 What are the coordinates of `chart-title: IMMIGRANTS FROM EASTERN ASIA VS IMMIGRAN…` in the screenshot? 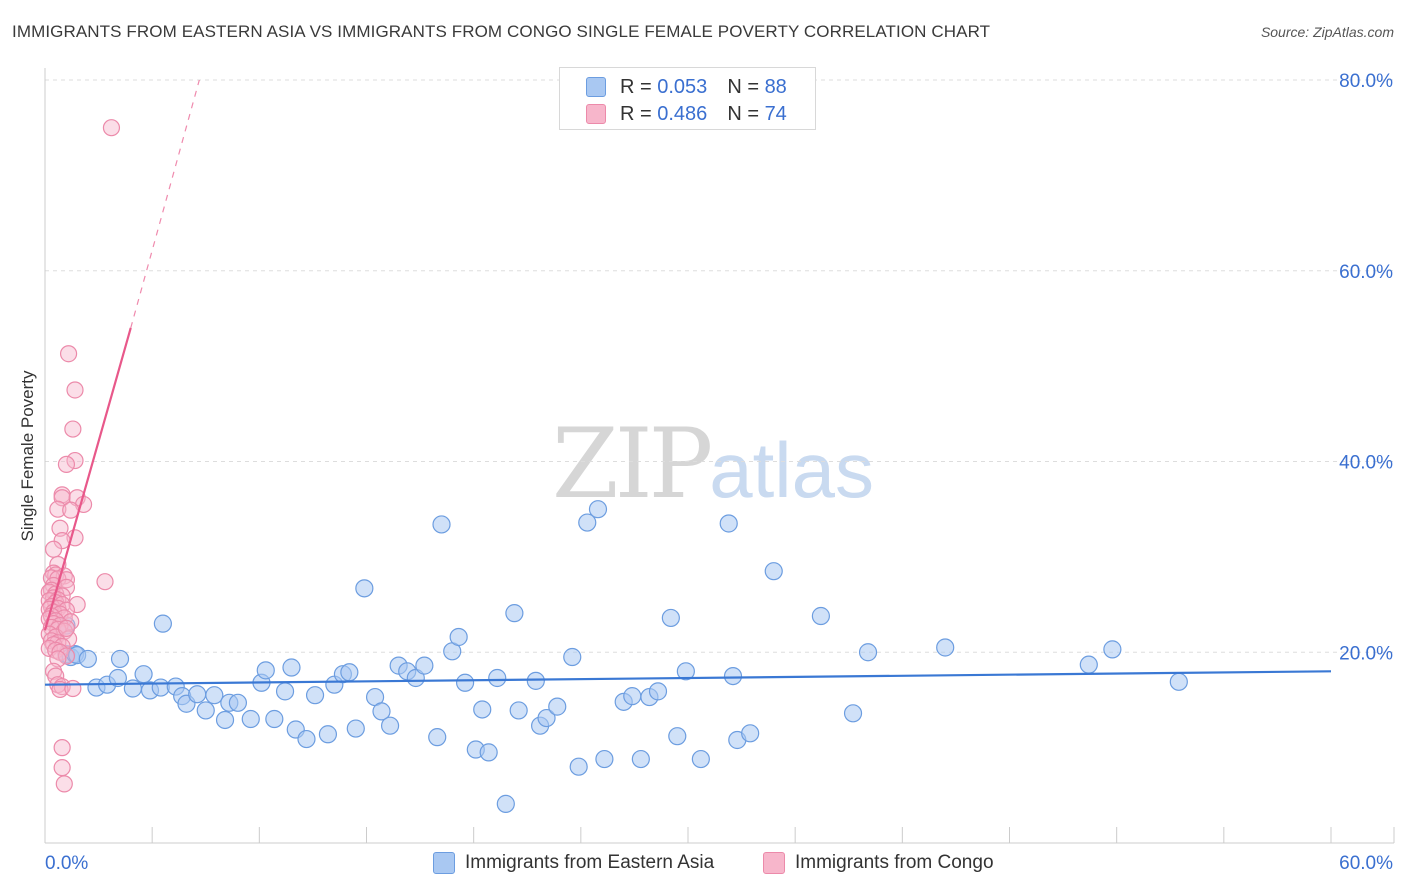 It's located at (501, 31).